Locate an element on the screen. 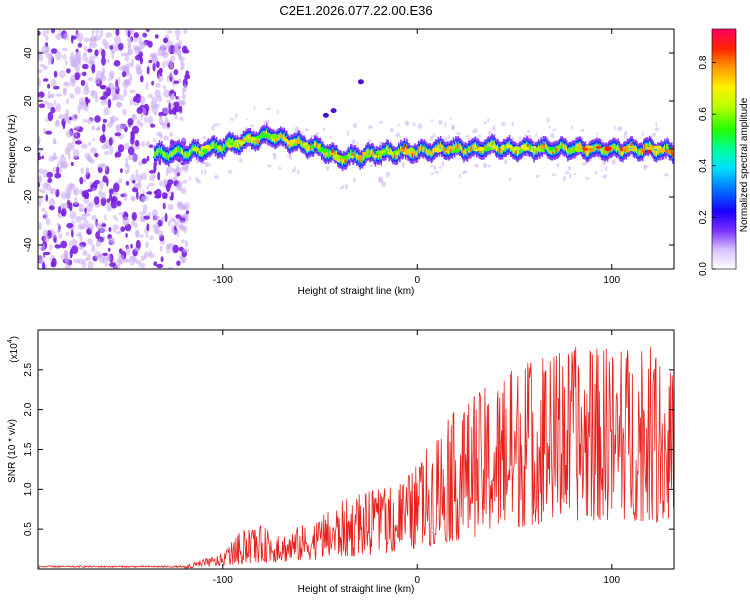 The width and height of the screenshot is (750, 600). colorbar-tick-label: 0.8 is located at coordinates (703, 62).